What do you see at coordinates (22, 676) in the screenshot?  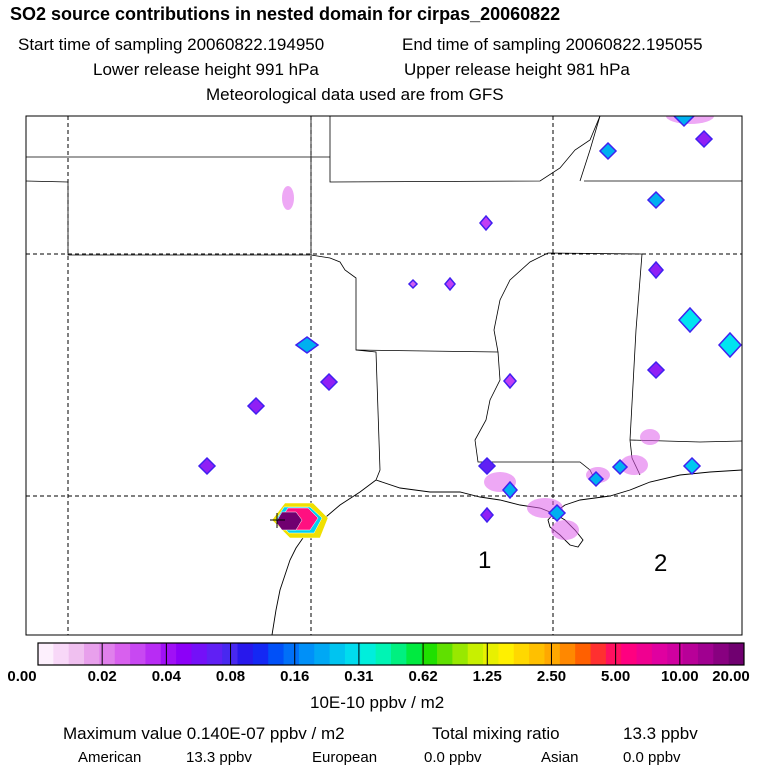 I see `colorbar-tick-label: 0.00` at bounding box center [22, 676].